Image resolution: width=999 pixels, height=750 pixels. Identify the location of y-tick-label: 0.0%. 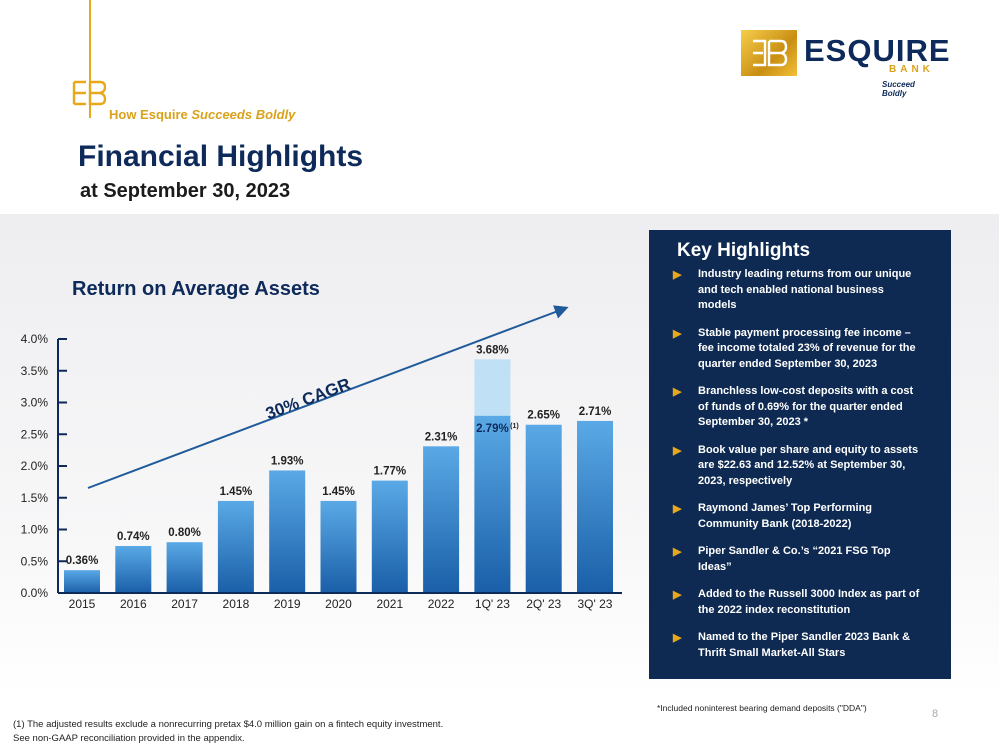
(35, 593).